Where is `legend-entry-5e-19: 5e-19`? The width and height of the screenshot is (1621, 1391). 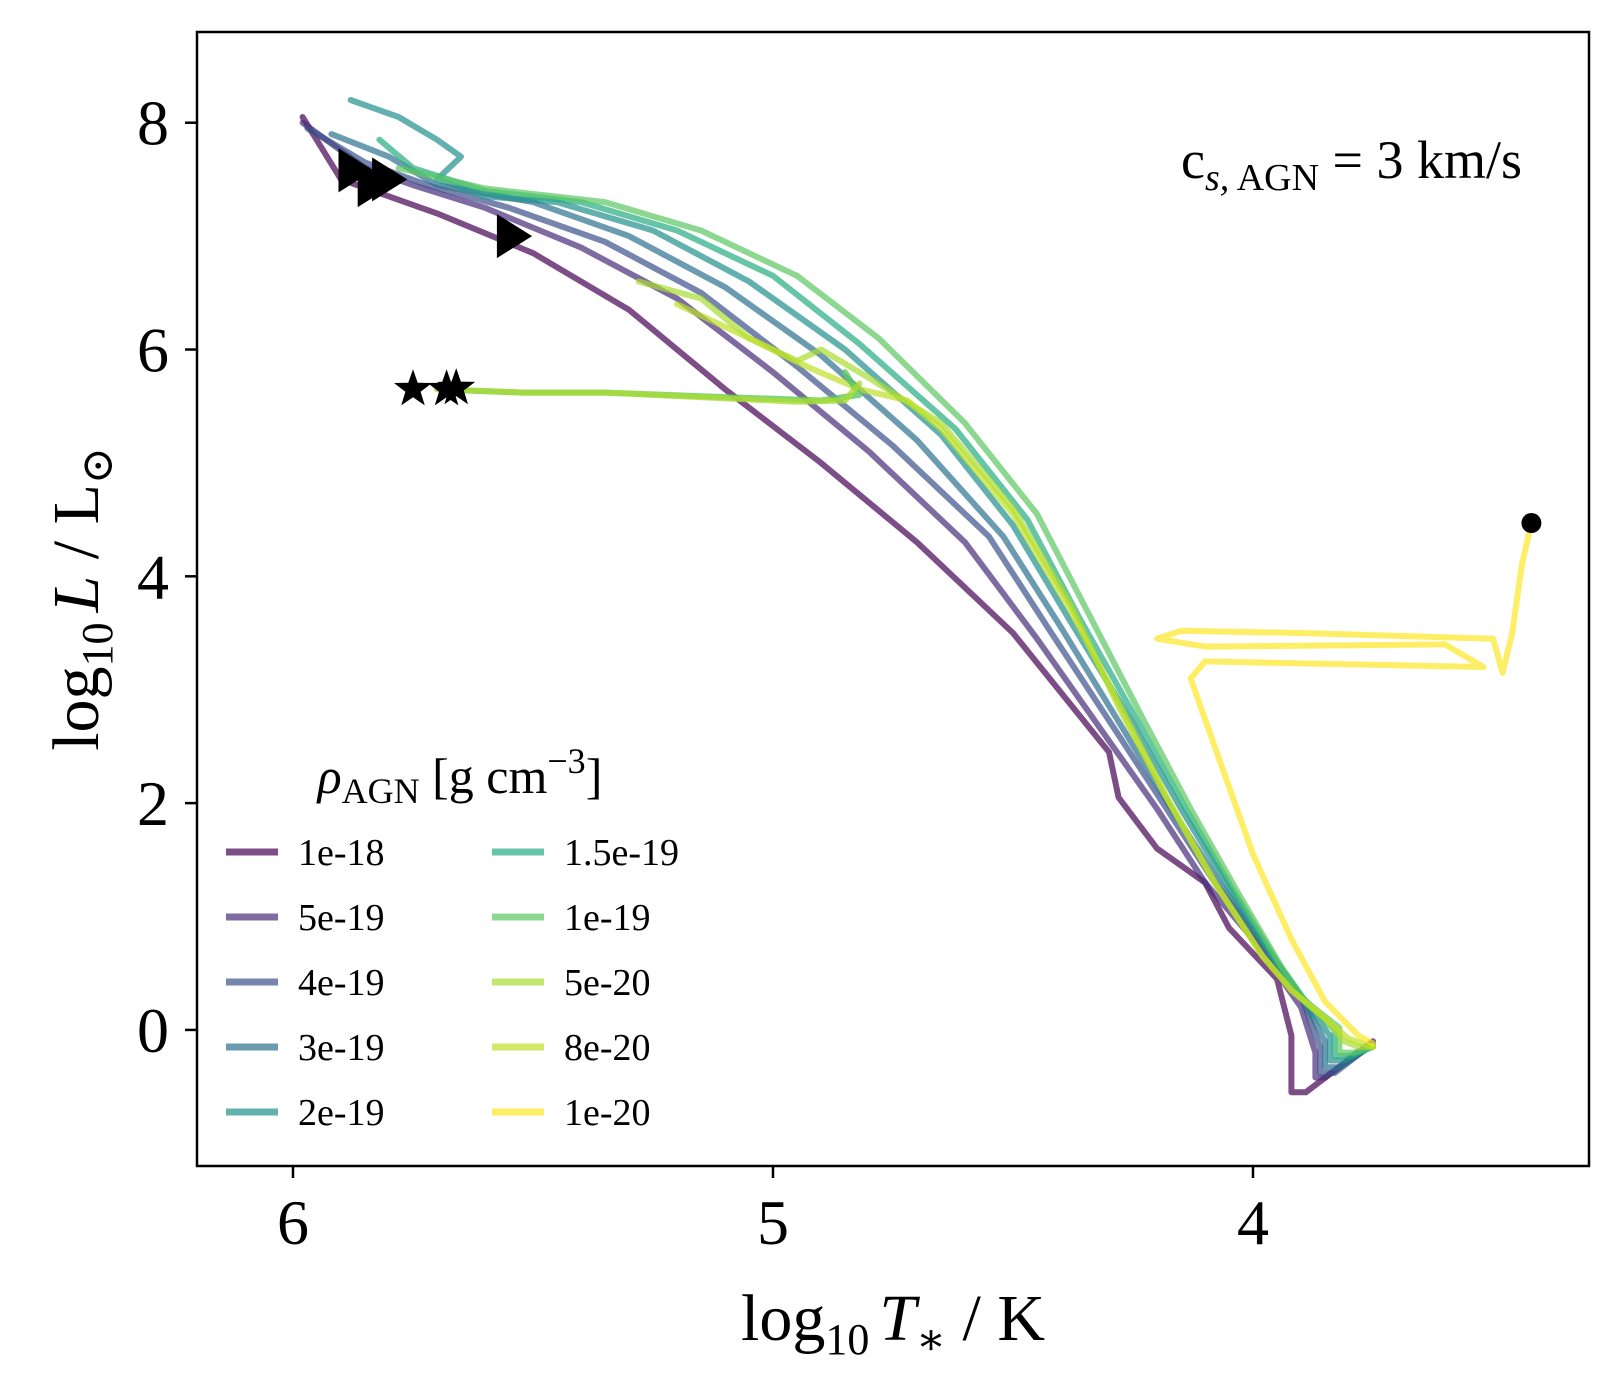
legend-entry-5e-19: 5e-19 is located at coordinates (305, 918).